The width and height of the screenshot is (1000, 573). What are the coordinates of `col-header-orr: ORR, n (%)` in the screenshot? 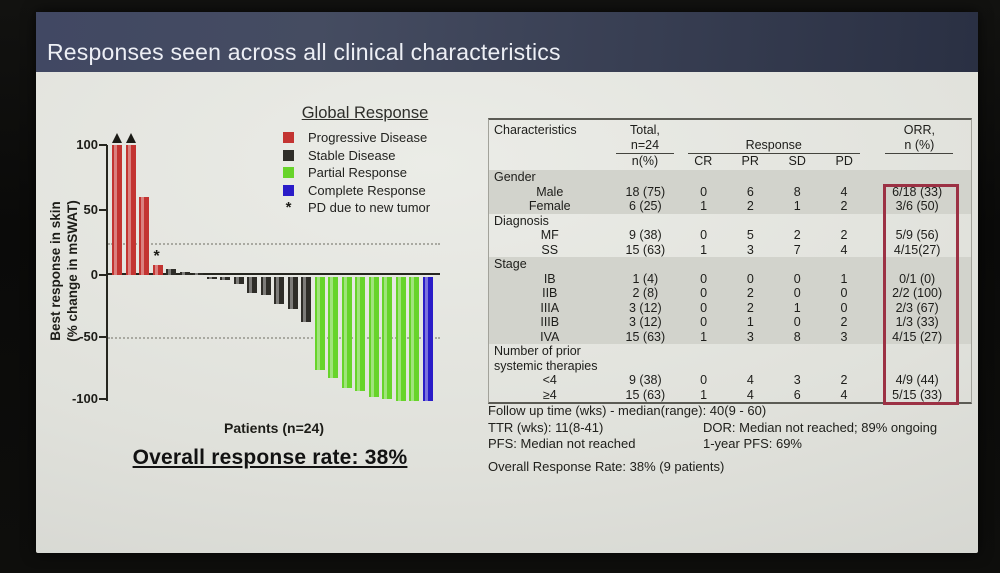 It's located at (919, 145).